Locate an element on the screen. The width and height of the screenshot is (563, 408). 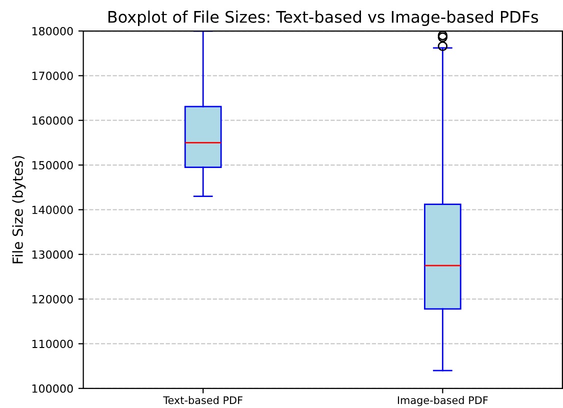
y-axis-title: File Size (bytes) is located at coordinates (19, 210).